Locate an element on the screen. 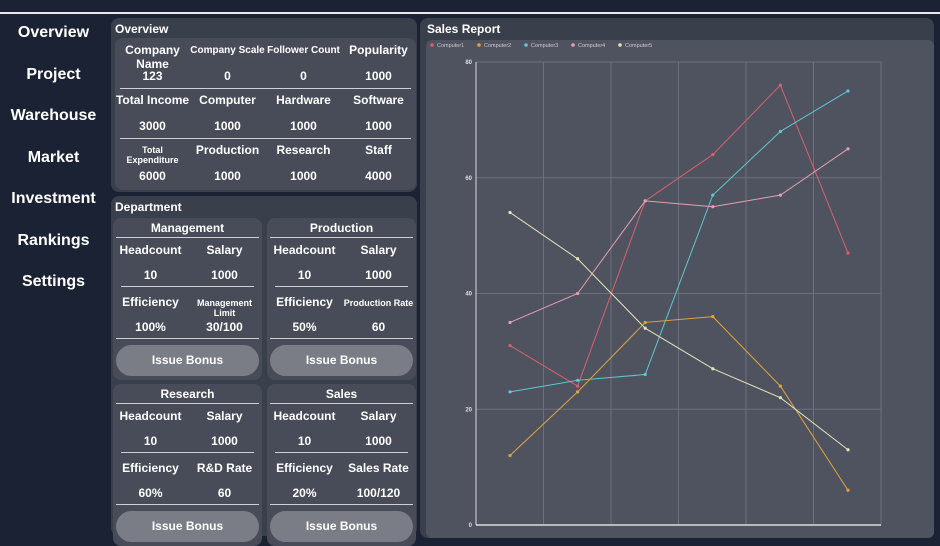 Image resolution: width=940 pixels, height=546 pixels. legend-label: Computer4 is located at coordinates (591, 46).